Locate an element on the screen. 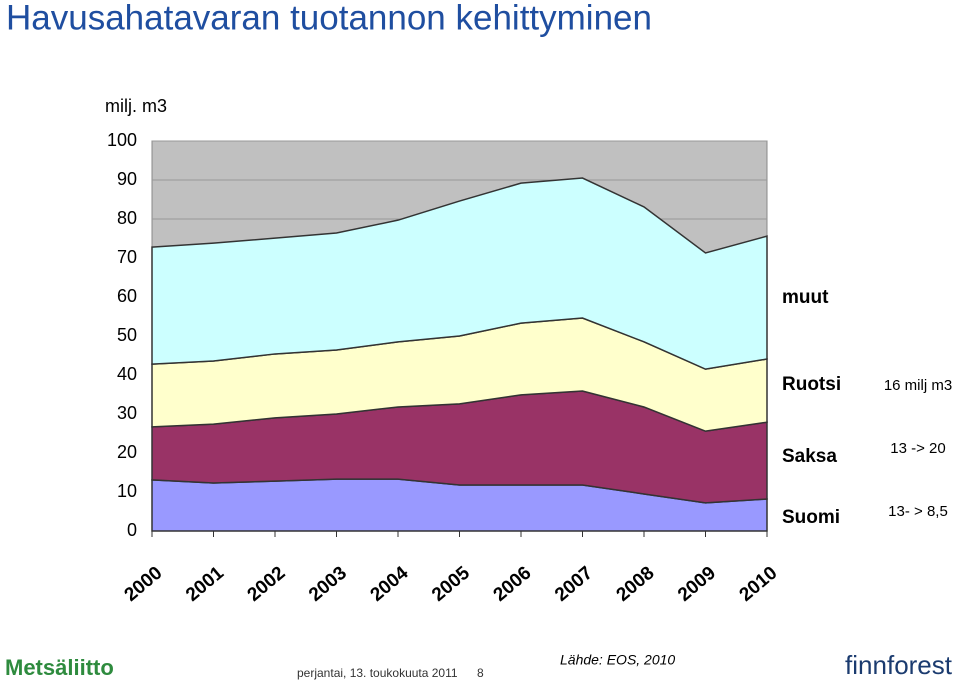 This screenshot has height=683, width=960. y-tick-label: 10 is located at coordinates (127, 491).